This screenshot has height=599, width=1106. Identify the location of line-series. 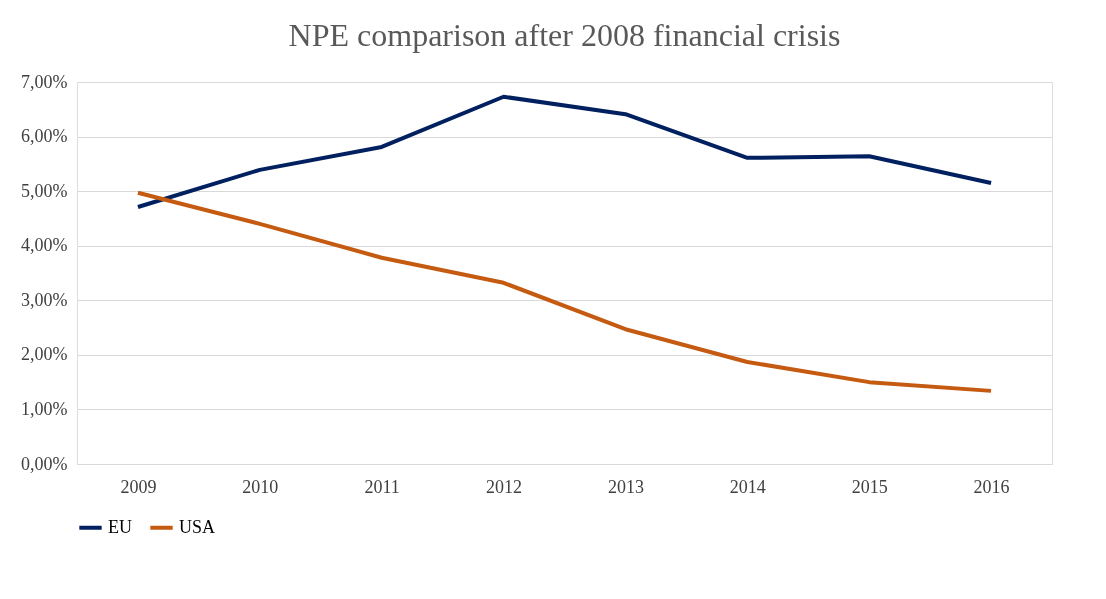
(564, 151).